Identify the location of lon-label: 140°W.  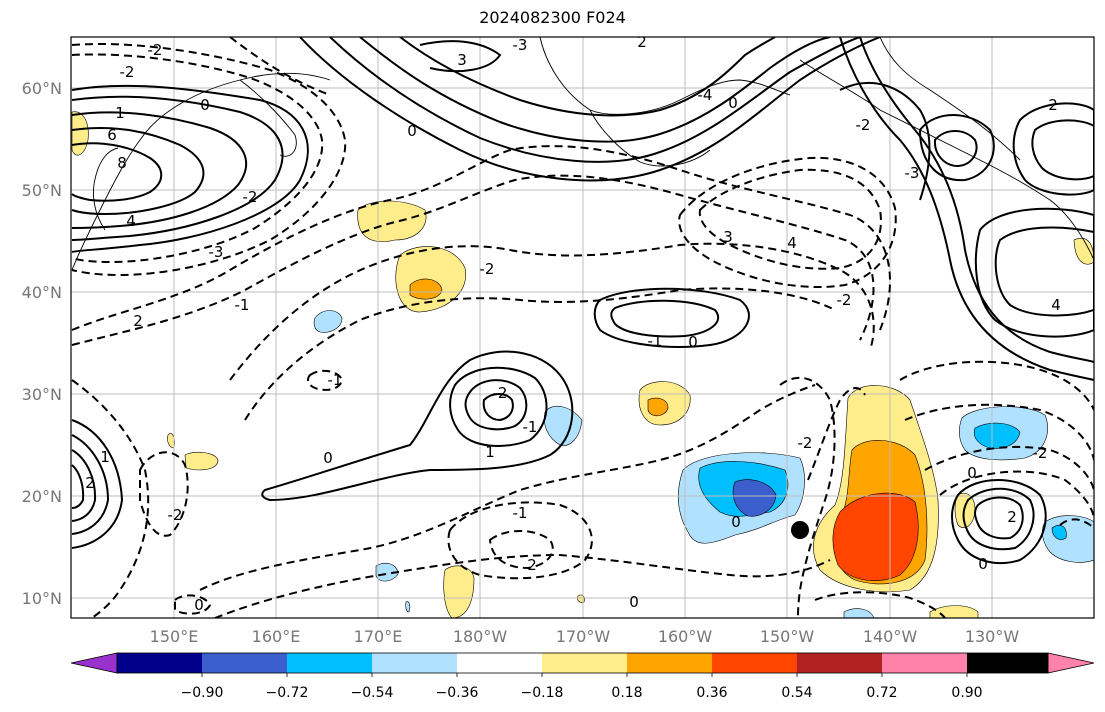
(890, 636).